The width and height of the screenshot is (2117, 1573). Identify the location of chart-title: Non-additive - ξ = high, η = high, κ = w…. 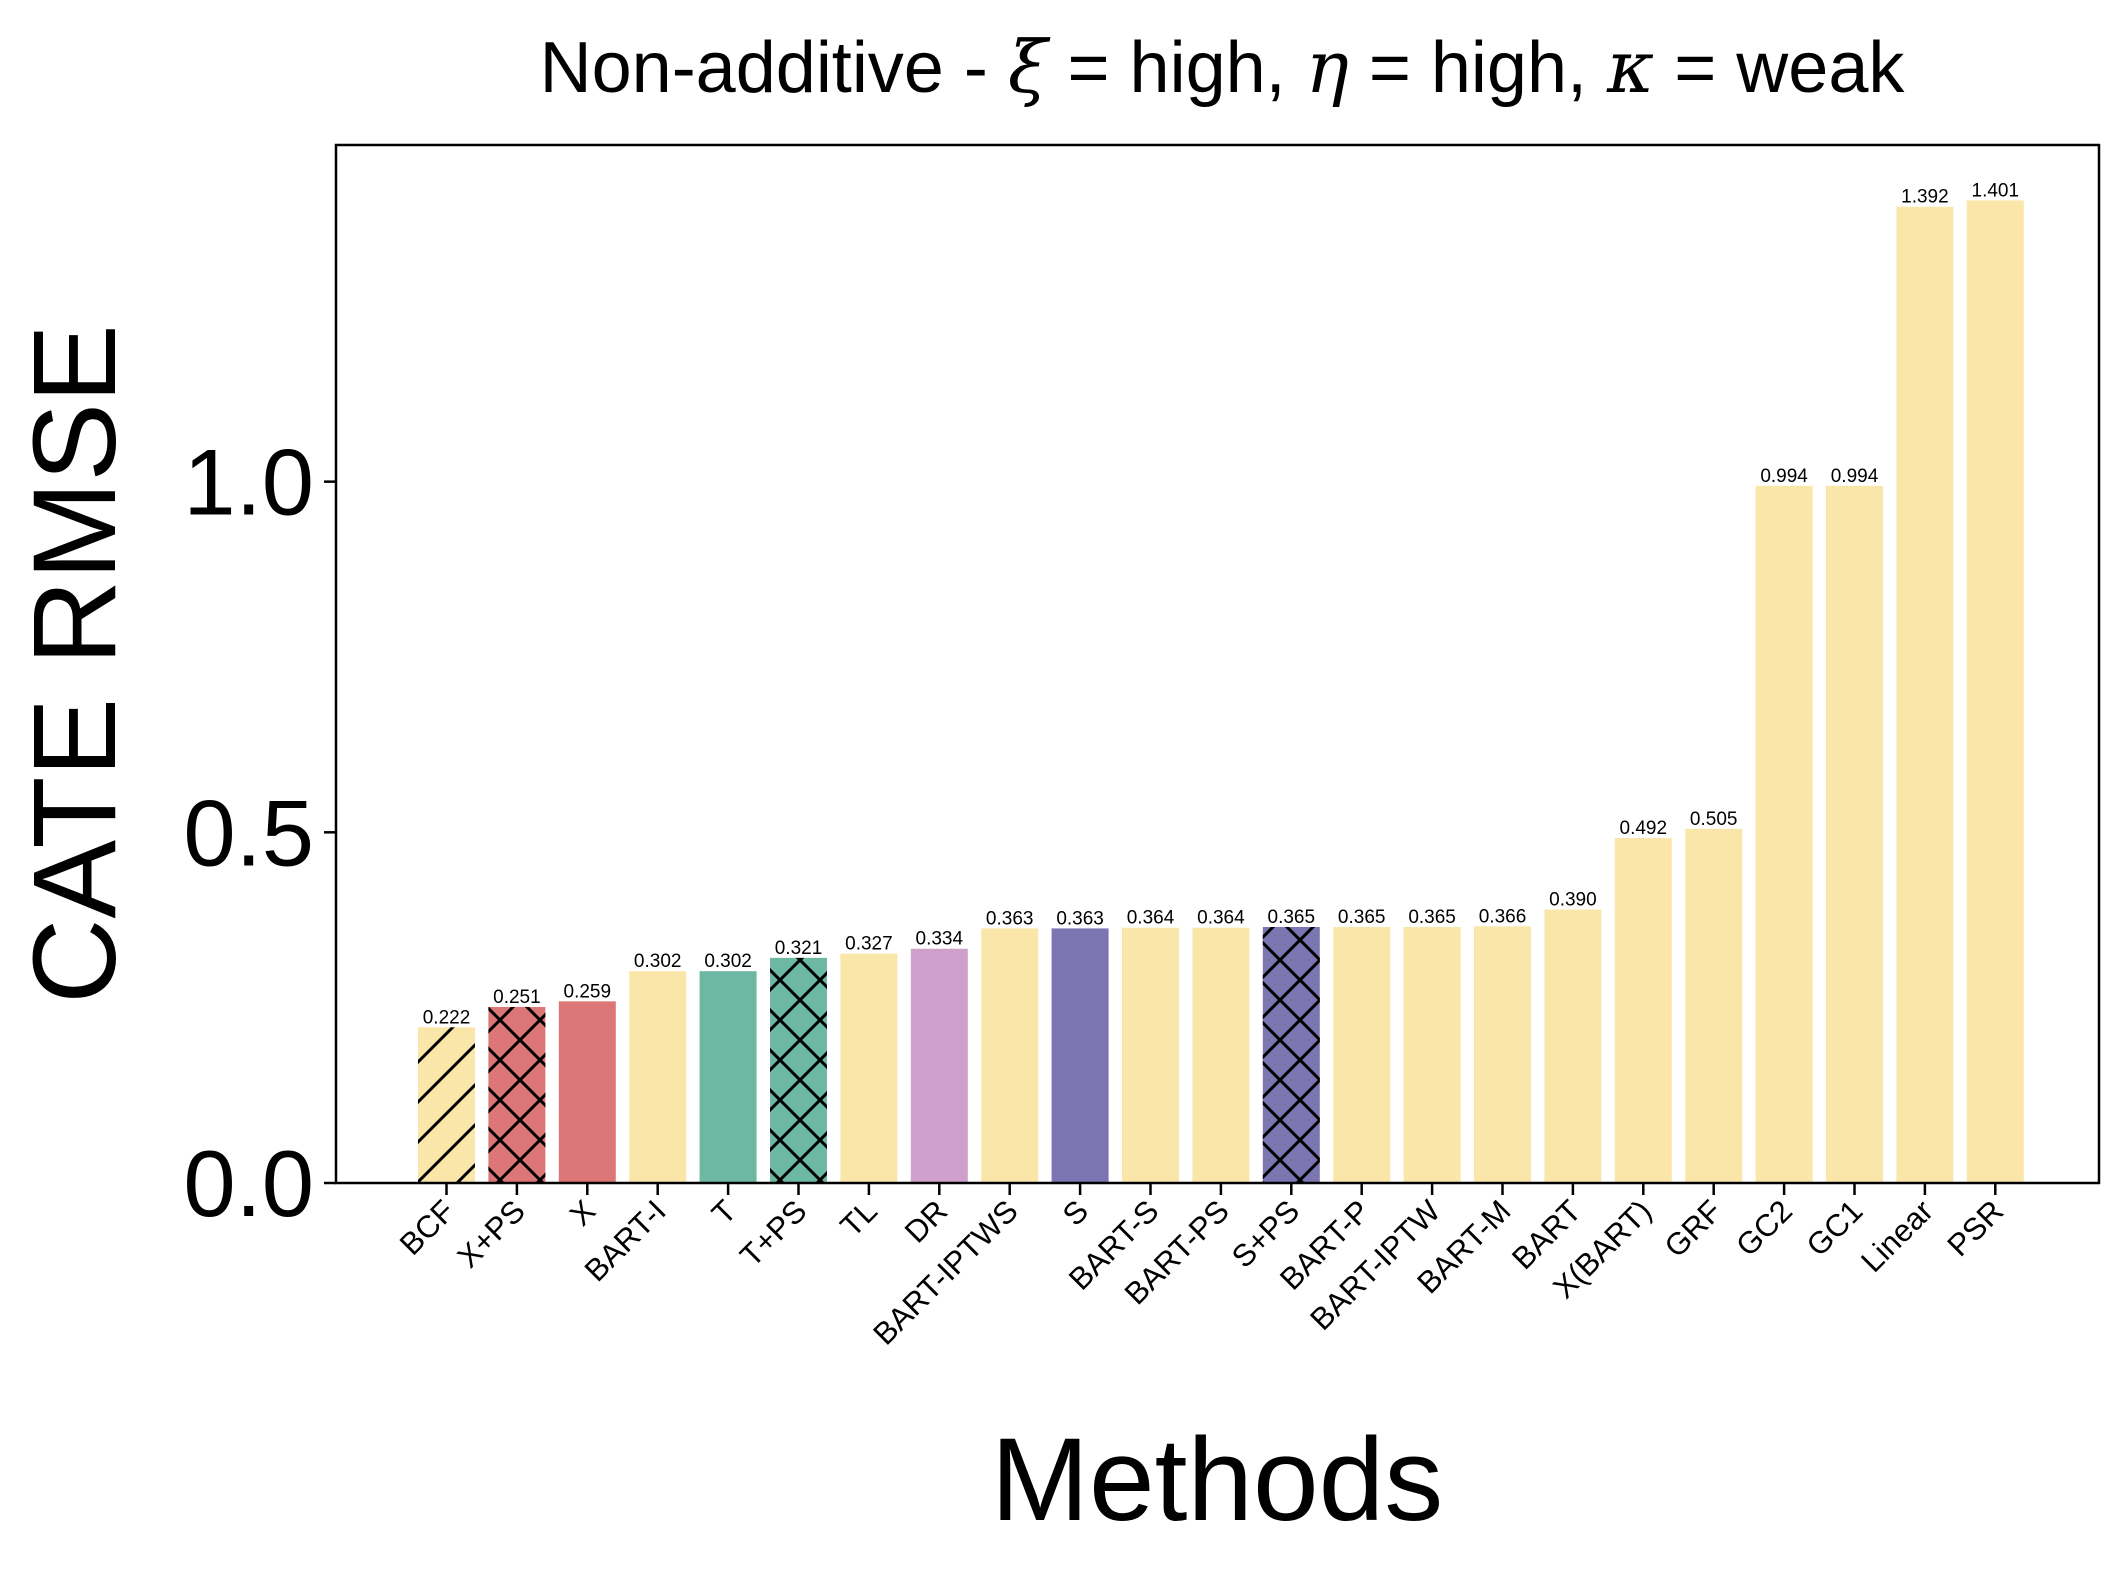
(1223, 67).